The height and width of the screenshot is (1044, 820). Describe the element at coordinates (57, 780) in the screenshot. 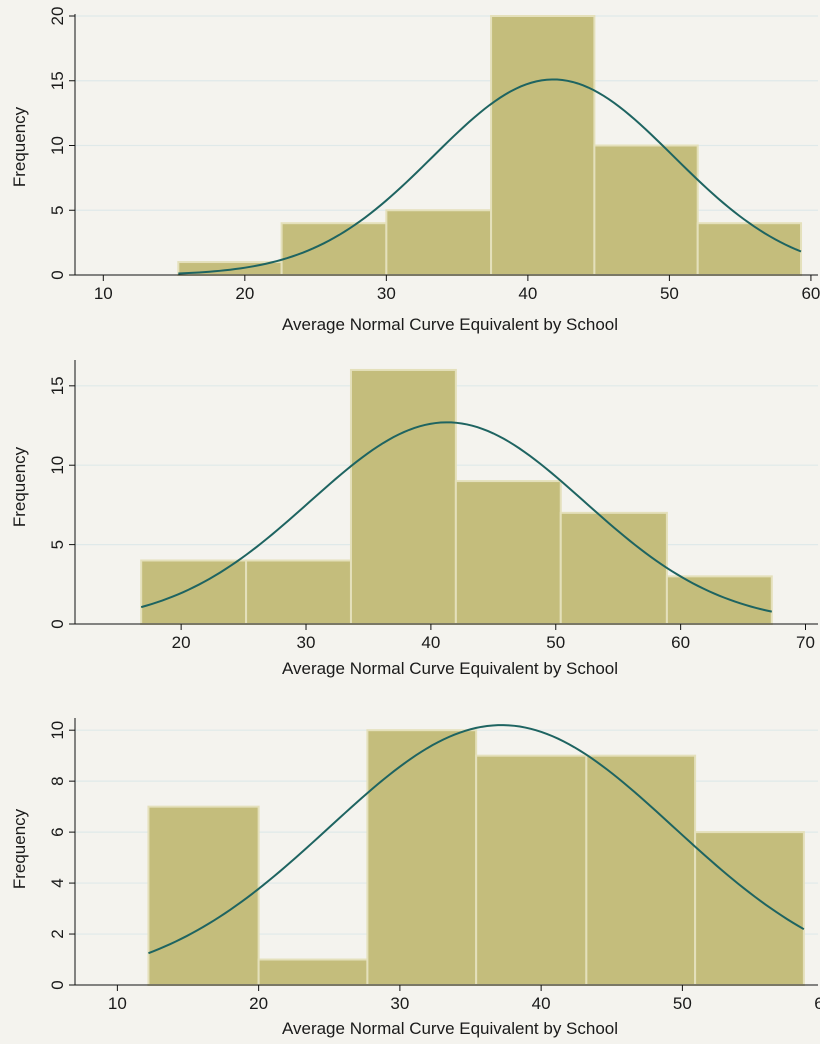

I see `y-tick-label: 8` at that location.